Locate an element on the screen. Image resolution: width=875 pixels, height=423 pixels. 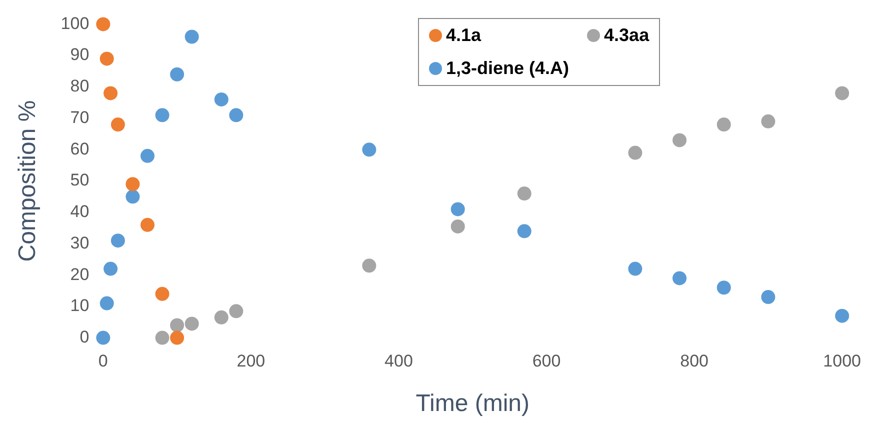
legend-label: 1,3-diene (4.A) is located at coordinates (508, 68).